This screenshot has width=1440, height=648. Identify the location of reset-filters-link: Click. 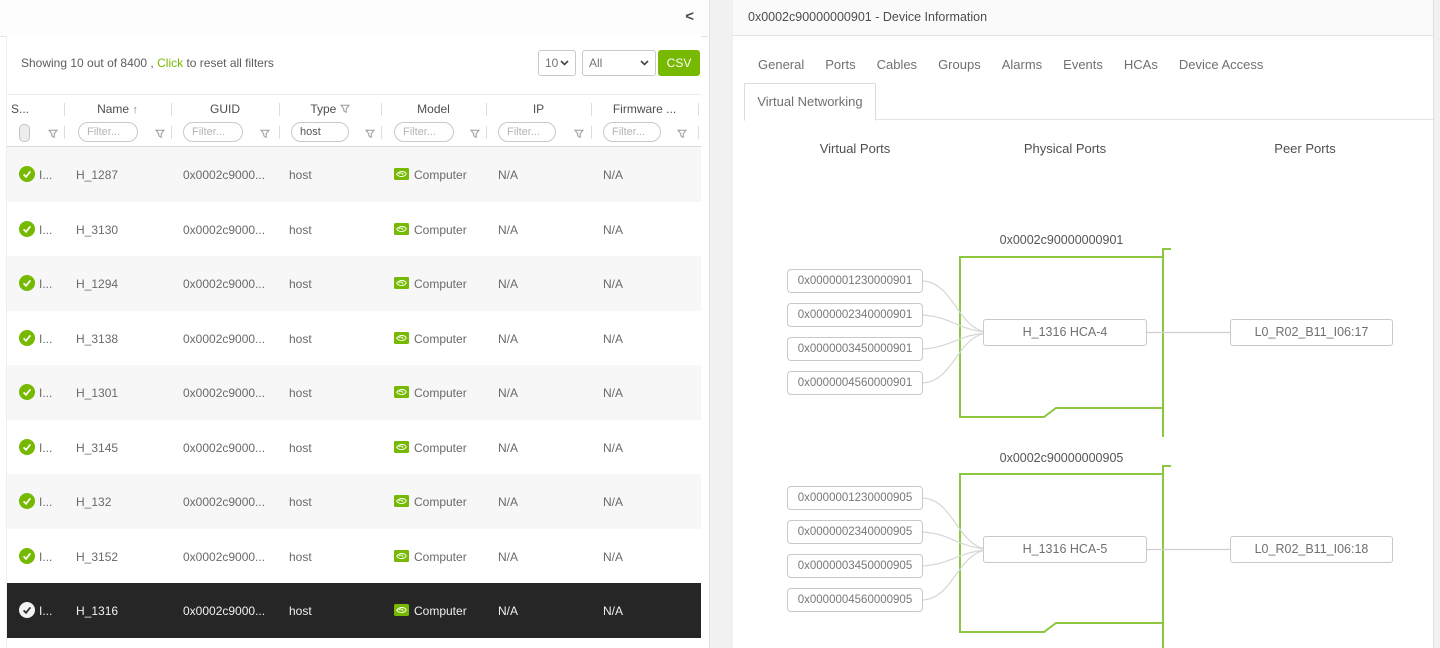
(170, 63).